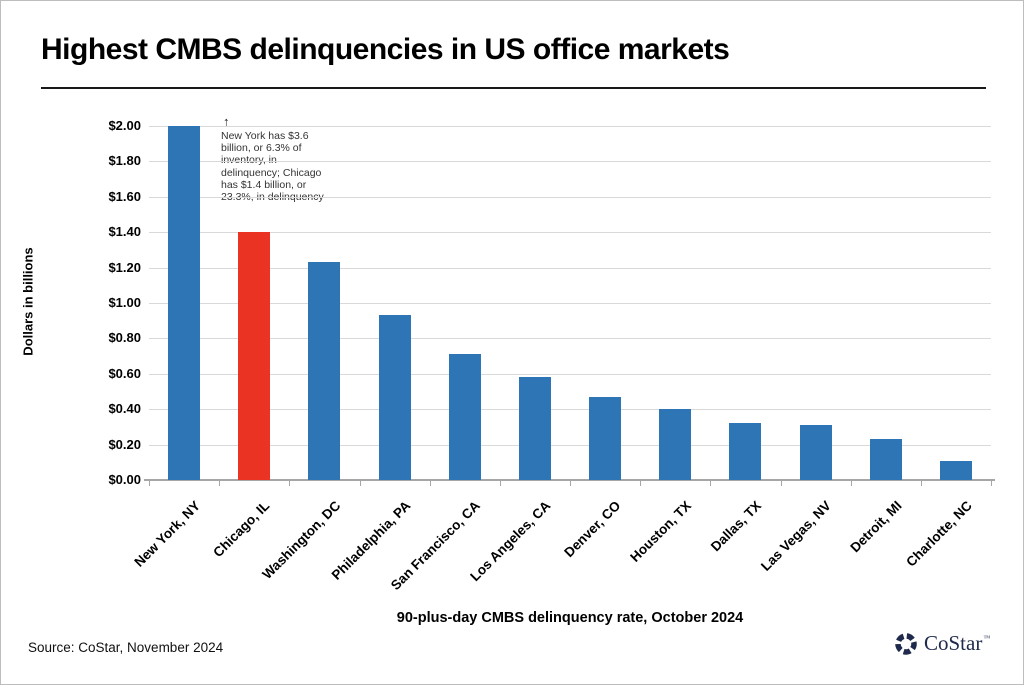  What do you see at coordinates (513, 88) in the screenshot?
I see `title-underline` at bounding box center [513, 88].